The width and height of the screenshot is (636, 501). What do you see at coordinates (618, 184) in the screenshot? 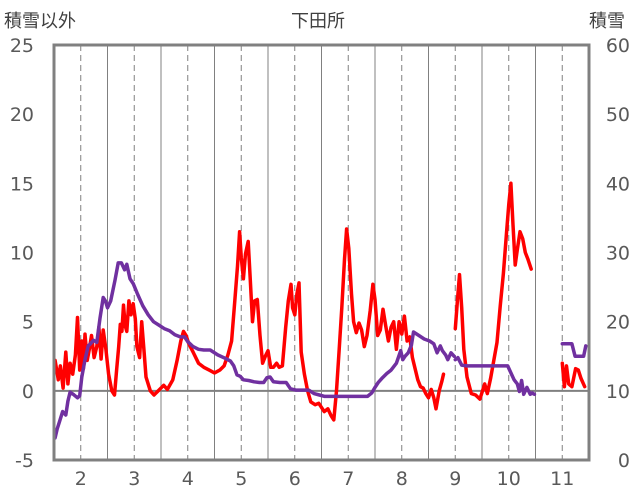
I see `right-tick-label: 40` at bounding box center [618, 184].